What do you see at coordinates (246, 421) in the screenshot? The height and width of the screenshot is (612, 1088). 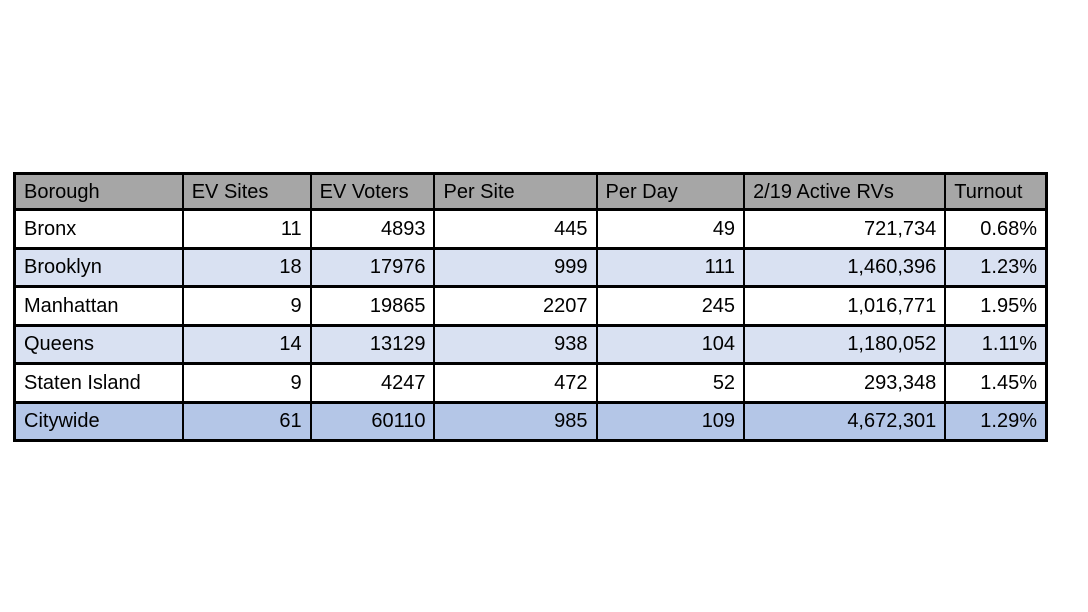 I see `cell-ev-sites: 61` at bounding box center [246, 421].